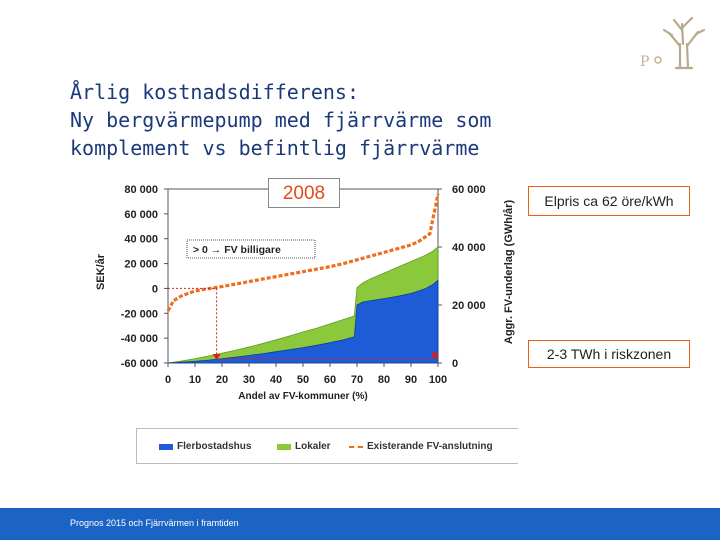 Image resolution: width=720 pixels, height=540 pixels. I want to click on title-line-1: Årlig kostnadsdifferens:, so click(214, 92).